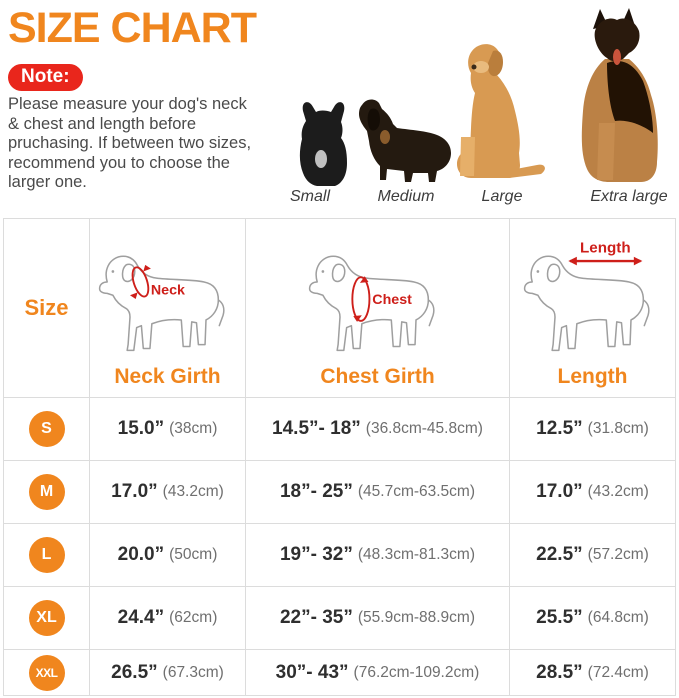 This screenshot has height=698, width=679. I want to click on length-value: 22.5”, so click(559, 554).